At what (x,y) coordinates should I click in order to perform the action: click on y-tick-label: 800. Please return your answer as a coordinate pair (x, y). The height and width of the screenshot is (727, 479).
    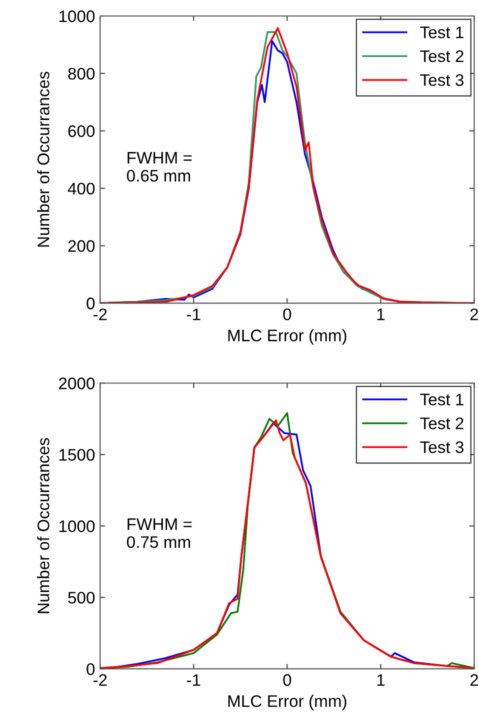
    Looking at the image, I should click on (81, 74).